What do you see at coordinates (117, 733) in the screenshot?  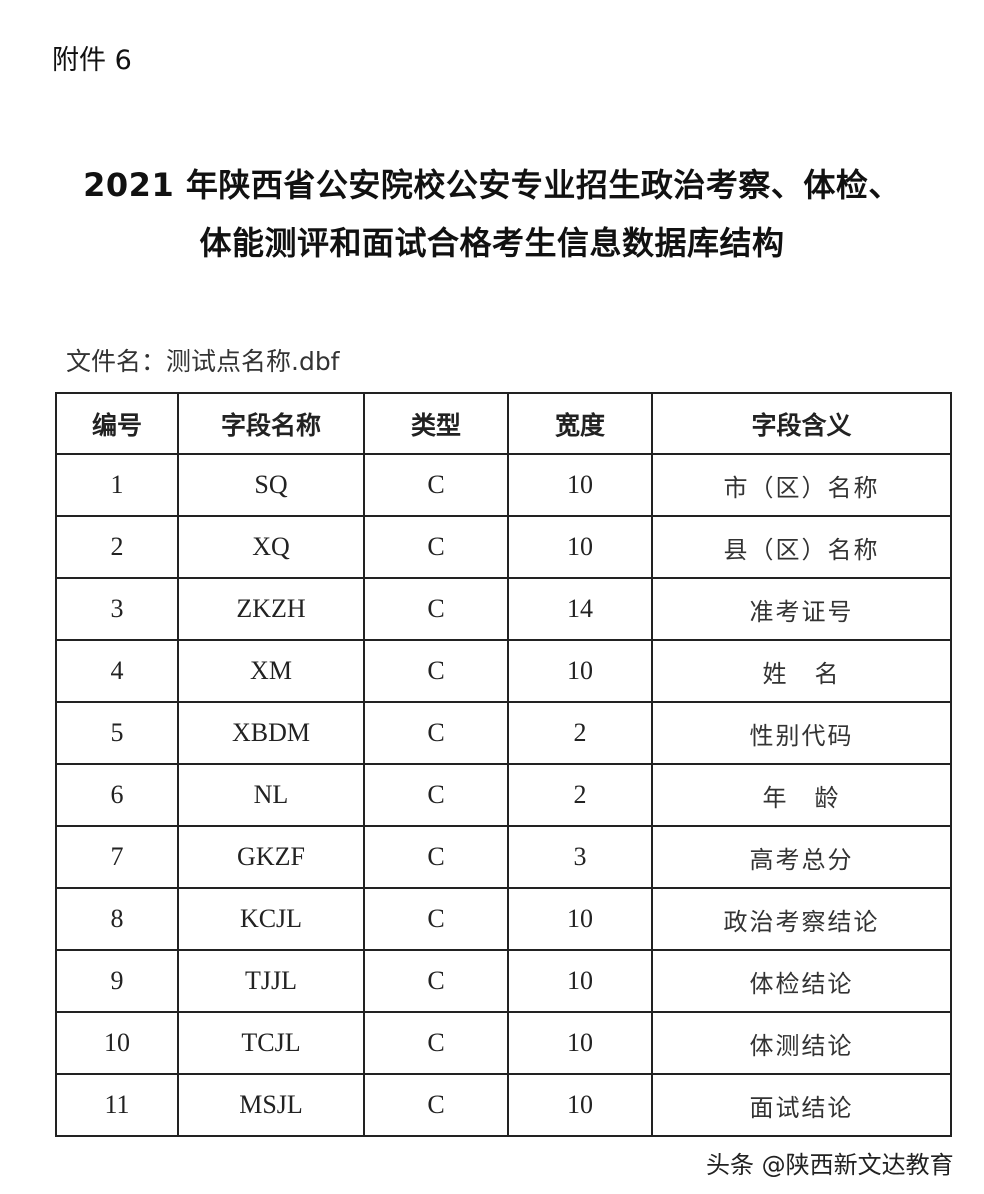 I see `table-cell: 5` at bounding box center [117, 733].